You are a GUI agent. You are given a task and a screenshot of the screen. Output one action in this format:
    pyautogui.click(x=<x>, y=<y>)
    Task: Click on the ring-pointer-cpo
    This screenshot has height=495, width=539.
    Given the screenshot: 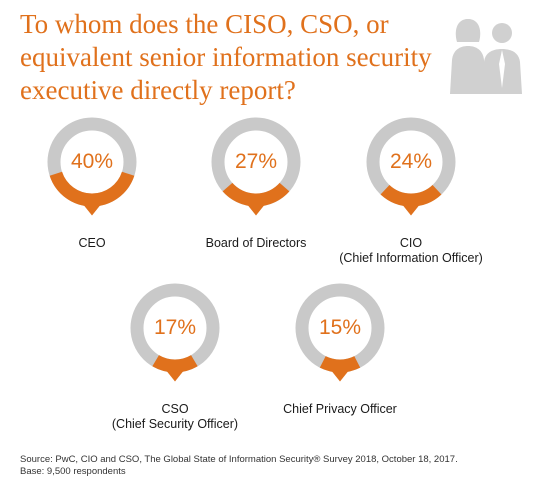 What is the action you would take?
    pyautogui.click(x=340, y=376)
    